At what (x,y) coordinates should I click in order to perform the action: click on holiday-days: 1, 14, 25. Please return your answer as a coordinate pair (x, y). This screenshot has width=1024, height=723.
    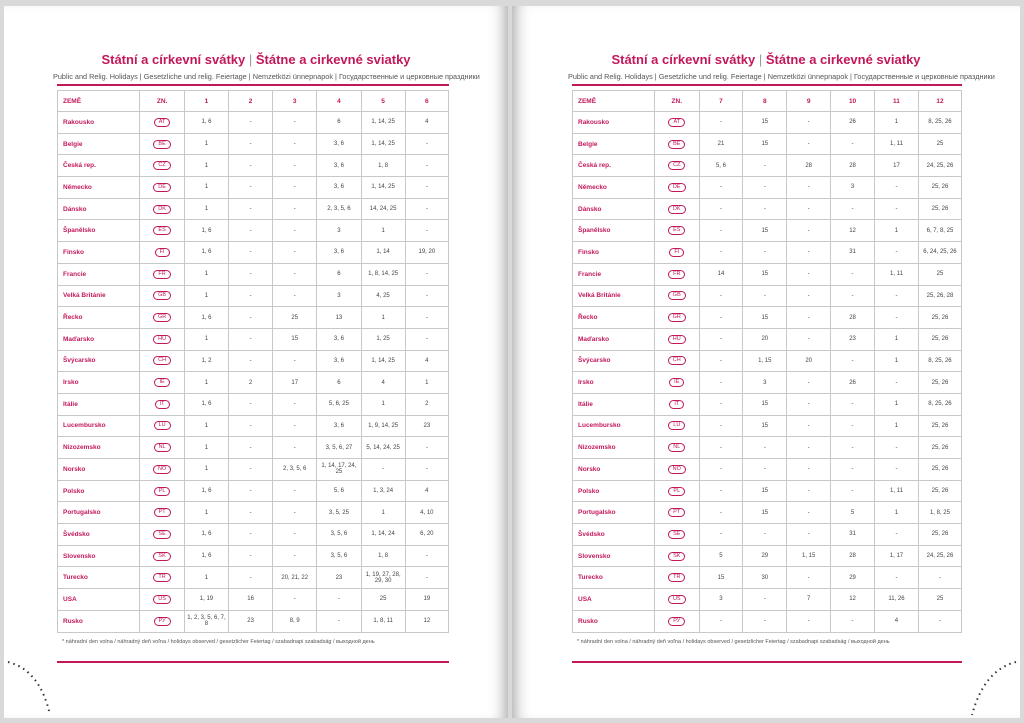
    Looking at the image, I should click on (383, 144).